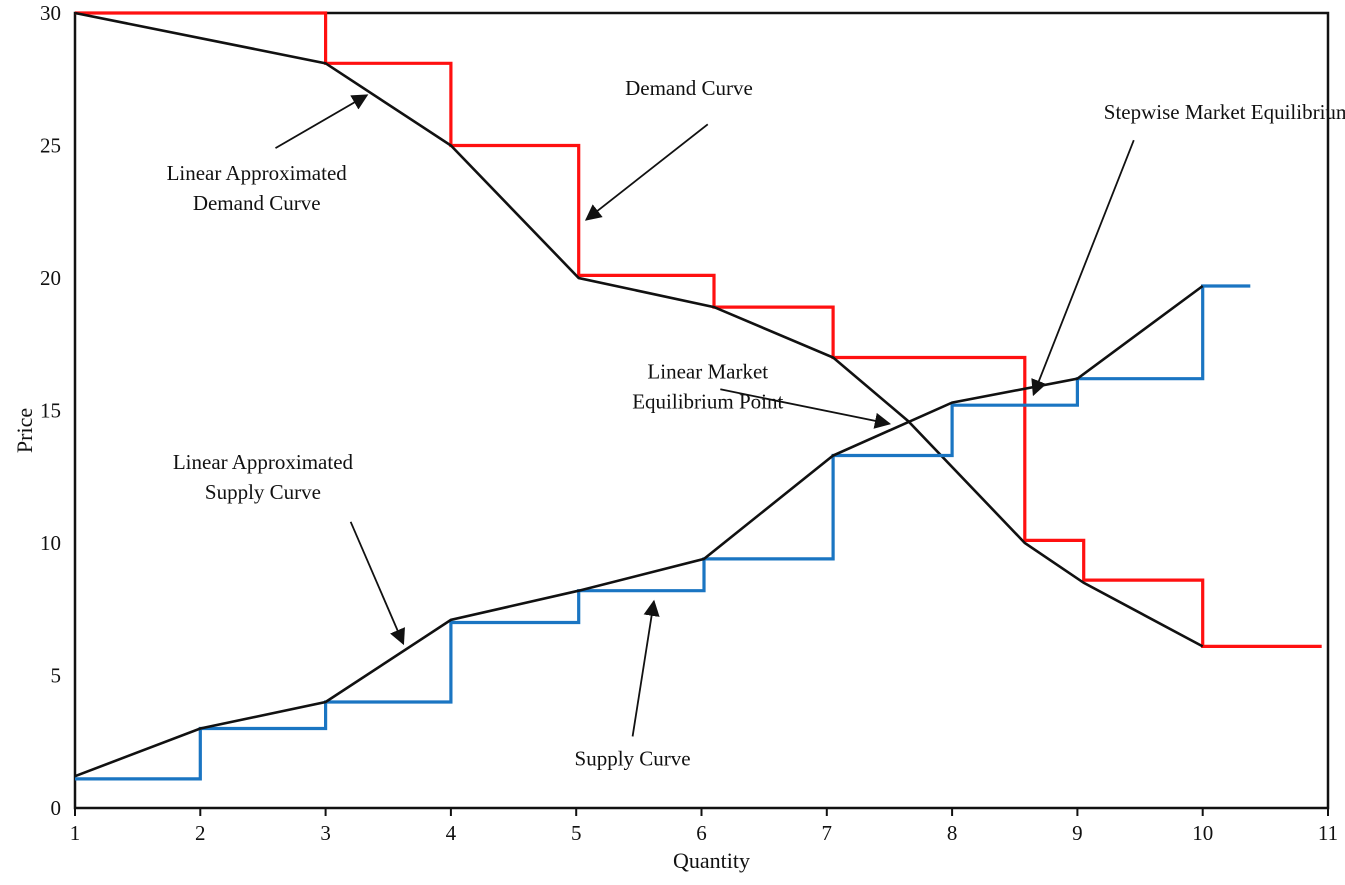 This screenshot has height=885, width=1345. What do you see at coordinates (50, 13) in the screenshot?
I see `y-tick-label: 30` at bounding box center [50, 13].